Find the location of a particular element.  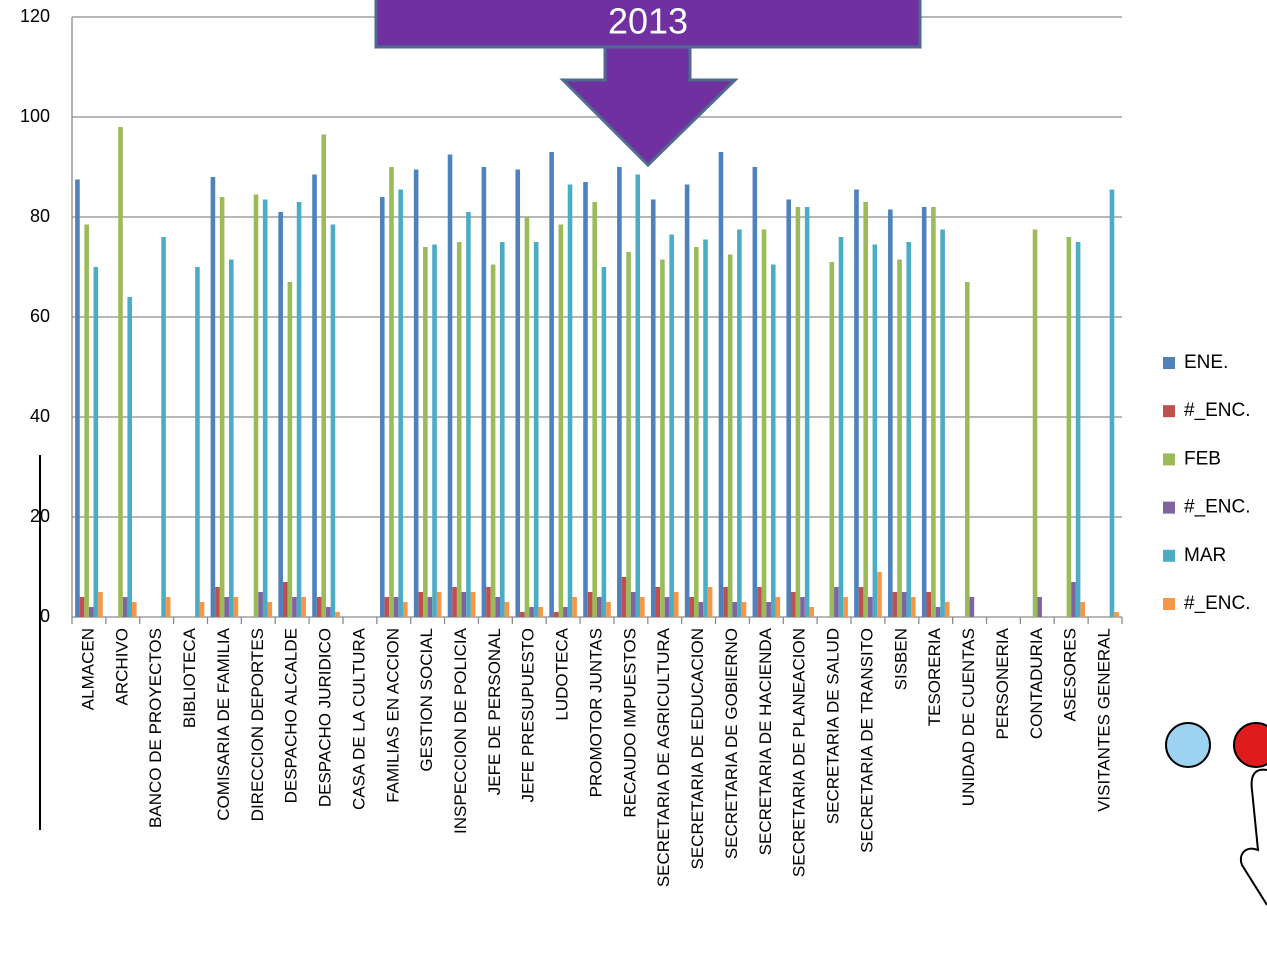

x-tick-label: GESTION SOCIAL is located at coordinates (426, 700).